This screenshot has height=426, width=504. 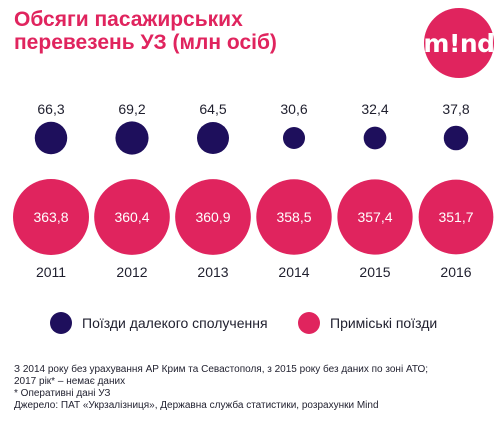 I want to click on suburban-value-label: 357,4, so click(x=374, y=217).